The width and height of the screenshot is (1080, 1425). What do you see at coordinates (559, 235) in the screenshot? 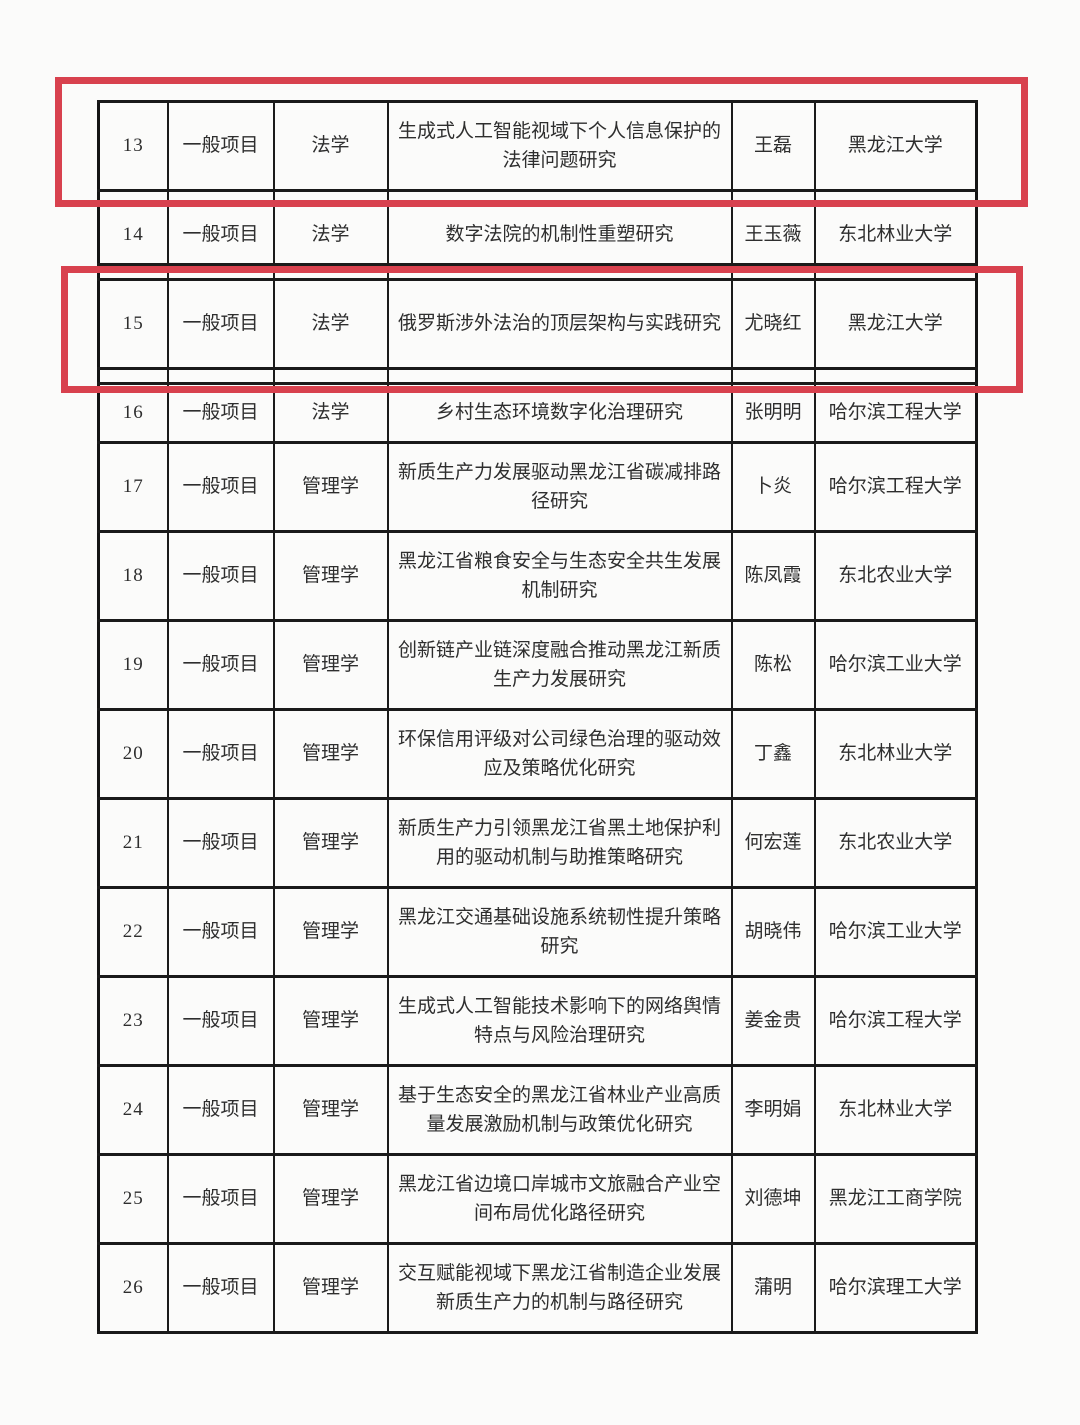
I see `project-title-cell: 数字法院的机制性重塑研究` at bounding box center [559, 235].